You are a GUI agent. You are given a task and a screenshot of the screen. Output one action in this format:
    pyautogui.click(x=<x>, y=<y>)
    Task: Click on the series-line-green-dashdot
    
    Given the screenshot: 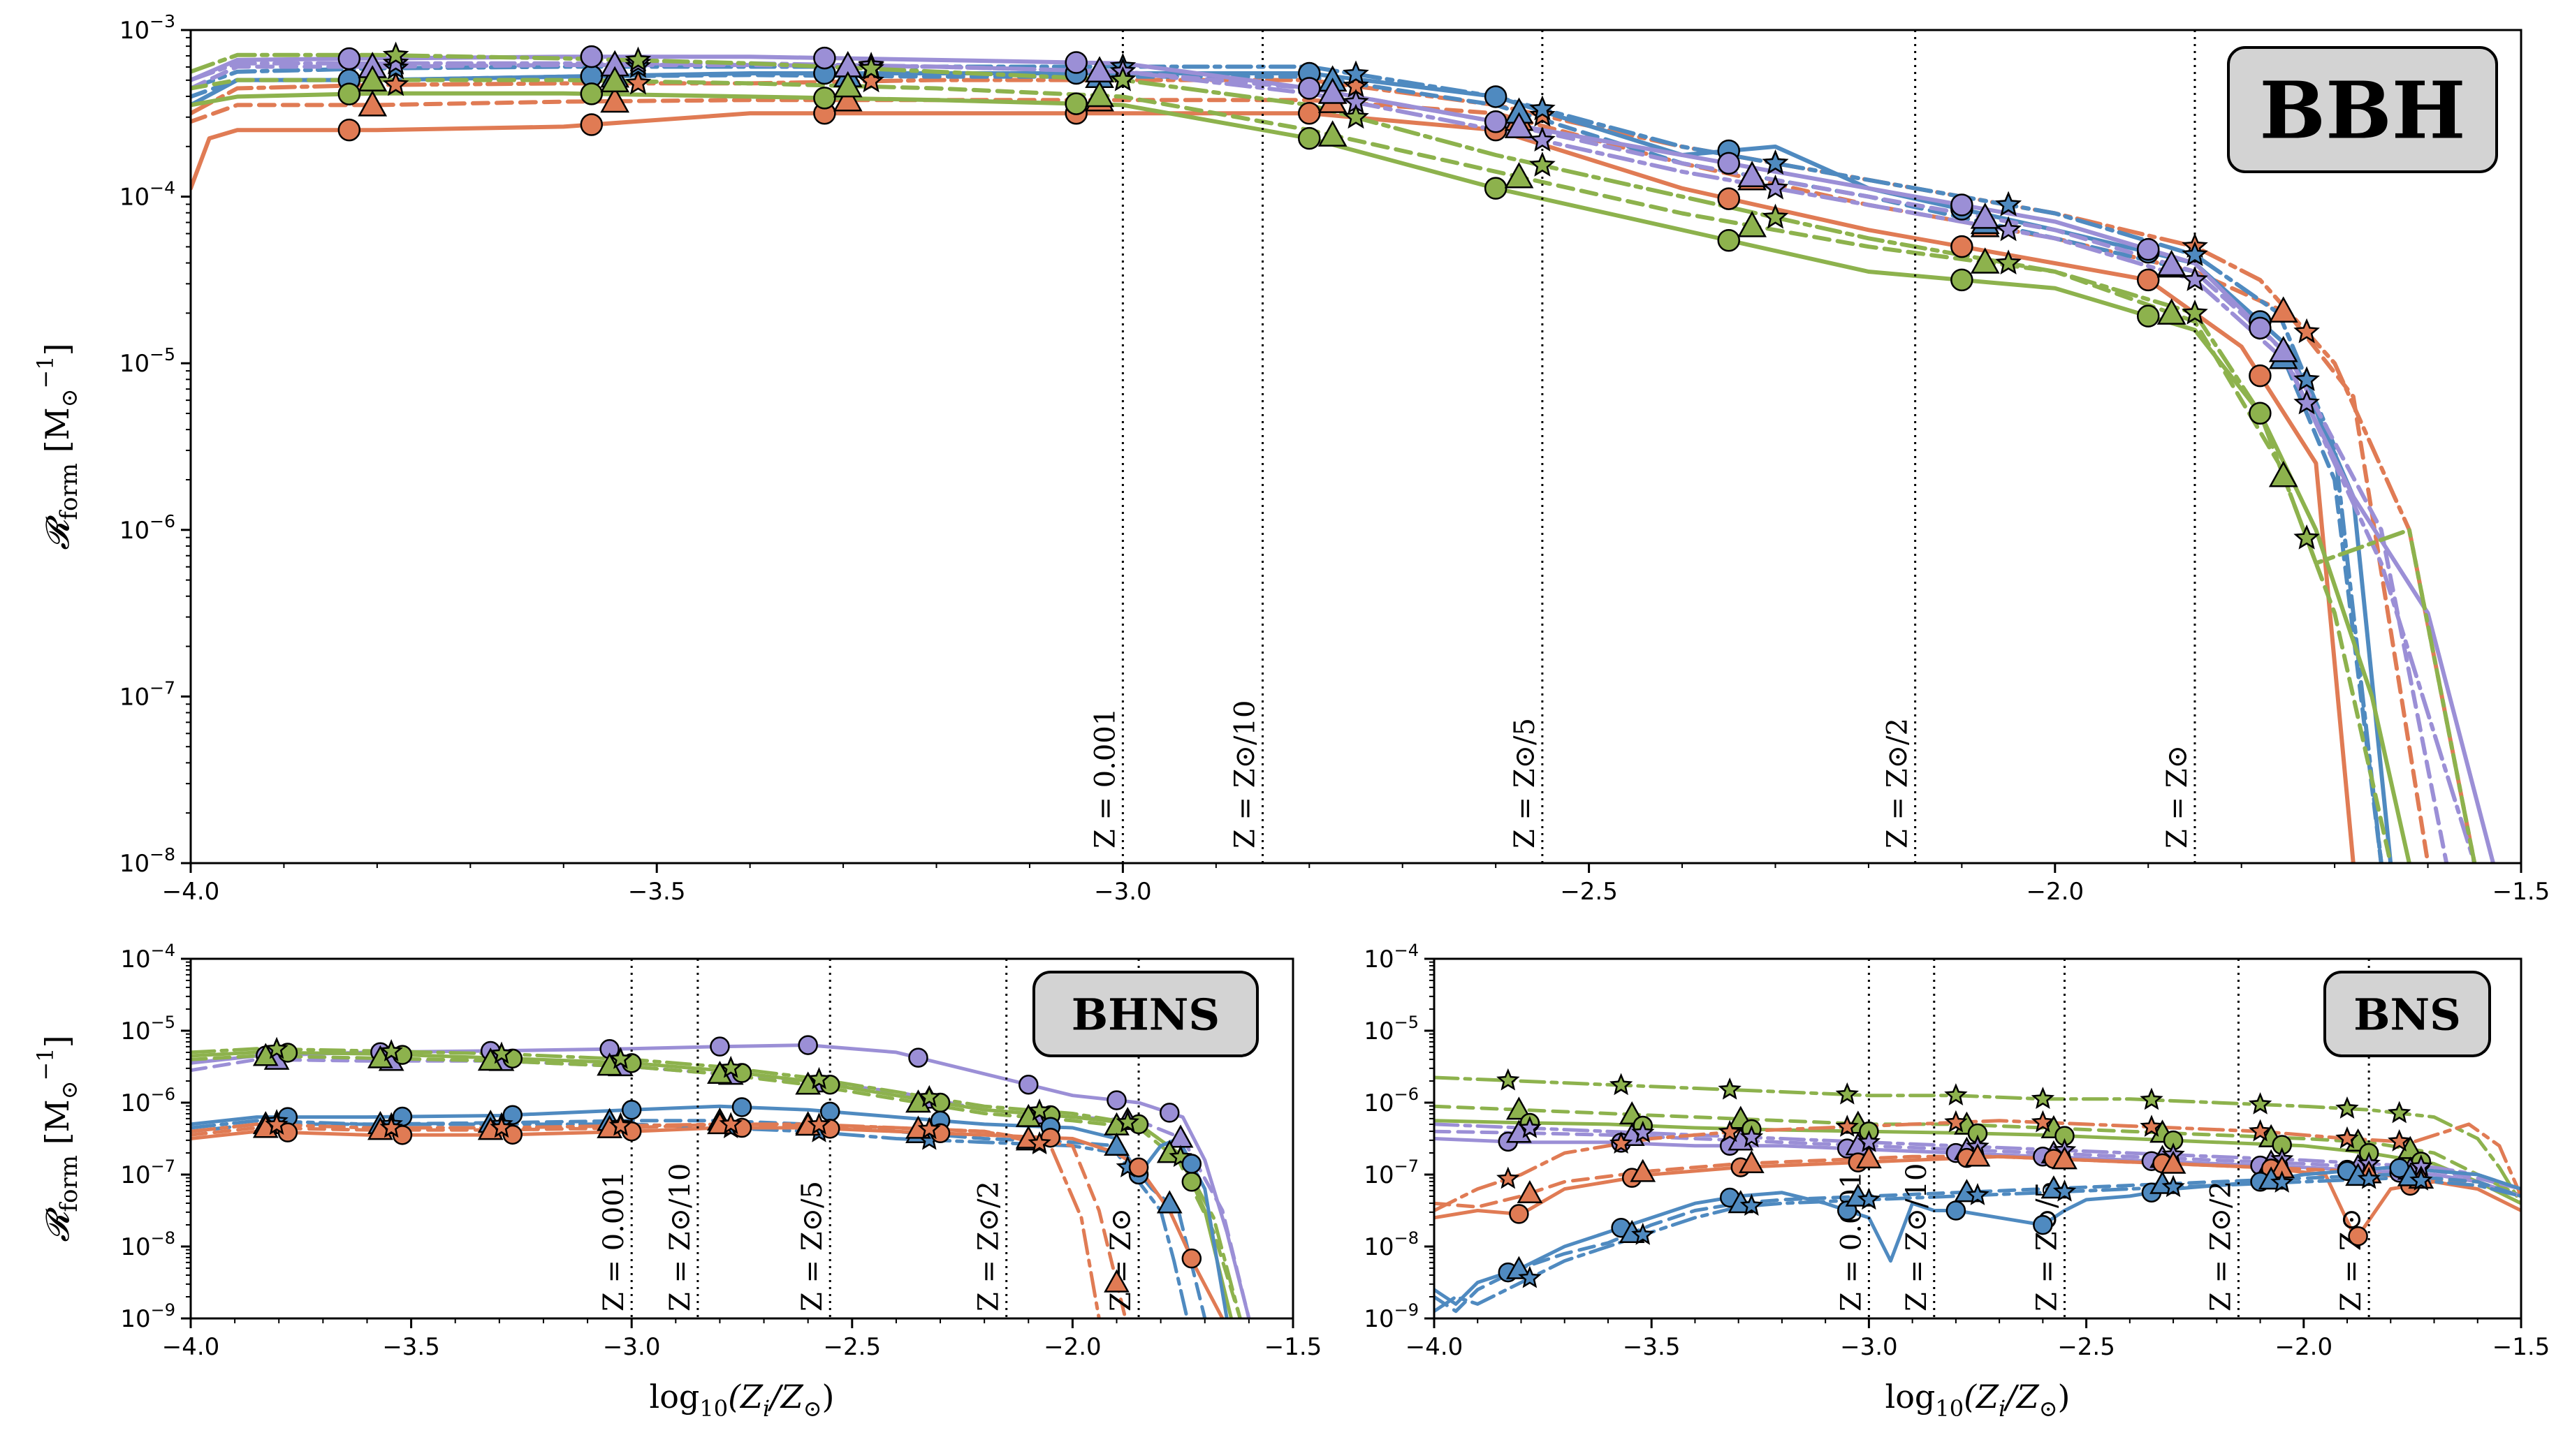 What is the action you would take?
    pyautogui.click(x=716, y=1182)
    